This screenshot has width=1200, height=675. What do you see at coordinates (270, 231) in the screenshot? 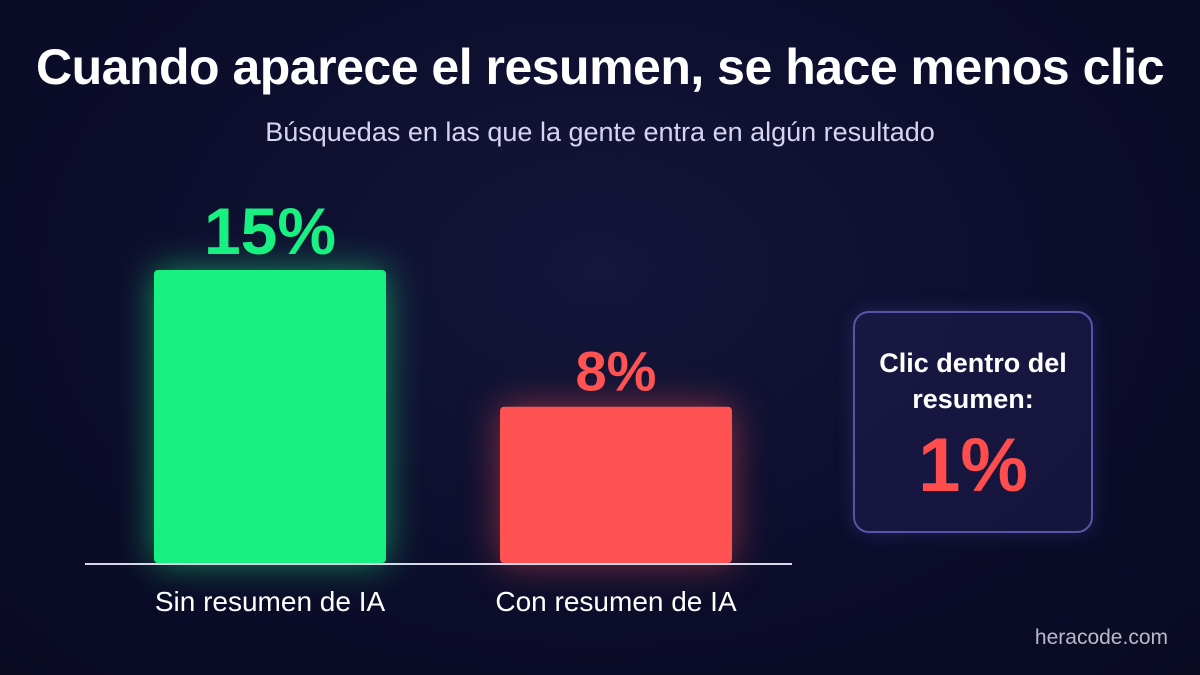
I see `value-label-1: 15%` at bounding box center [270, 231].